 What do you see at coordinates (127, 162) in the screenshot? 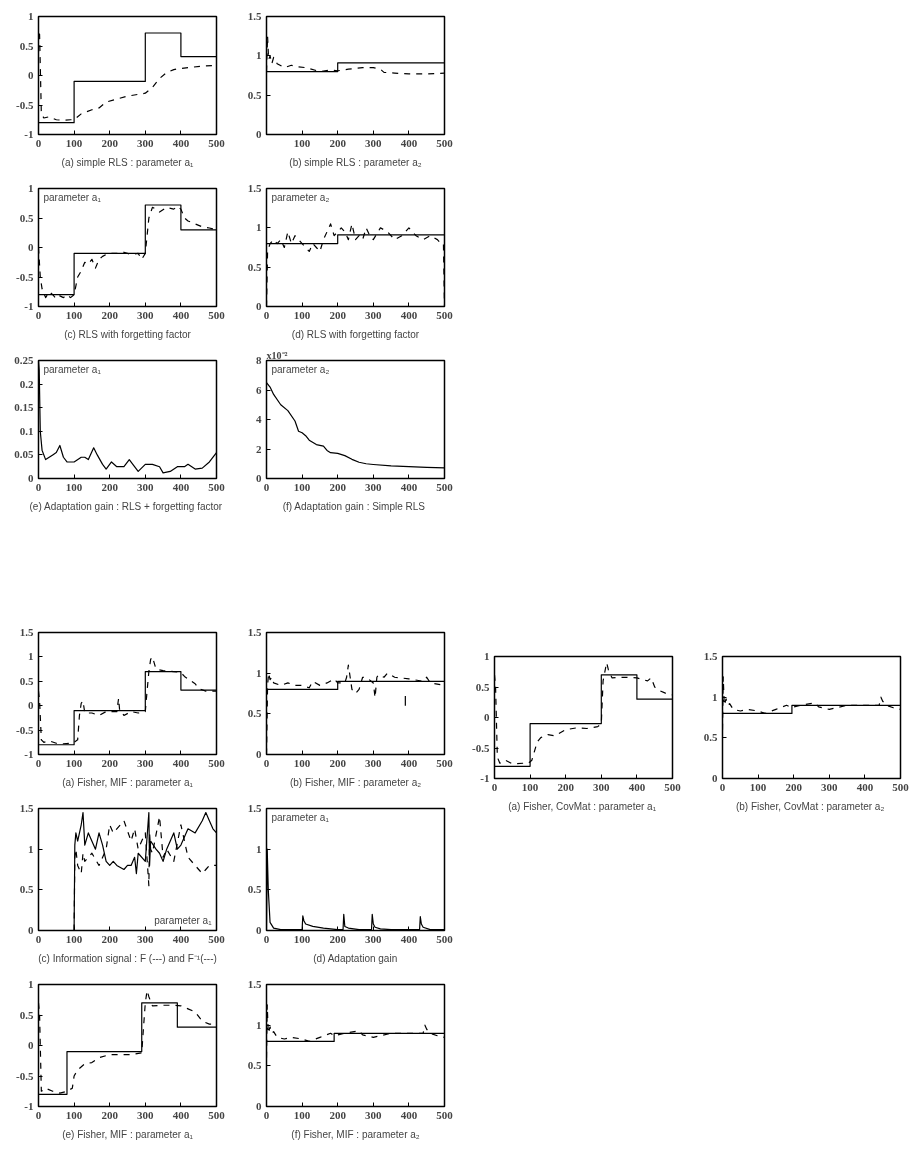
I see `text: (a) simple RLS : parameter a₁` at bounding box center [127, 162].